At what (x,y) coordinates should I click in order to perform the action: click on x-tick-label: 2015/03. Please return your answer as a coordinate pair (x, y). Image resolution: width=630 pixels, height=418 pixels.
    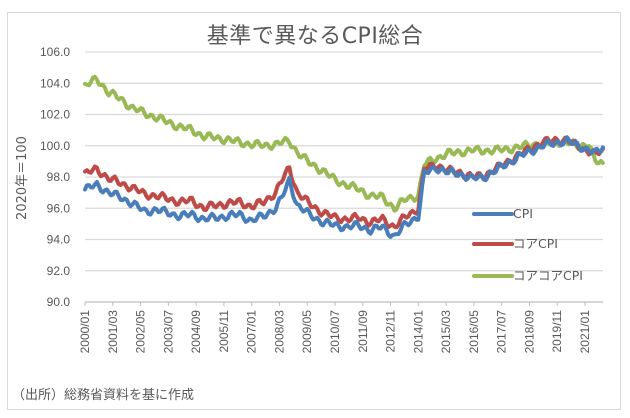
    Looking at the image, I should click on (446, 332).